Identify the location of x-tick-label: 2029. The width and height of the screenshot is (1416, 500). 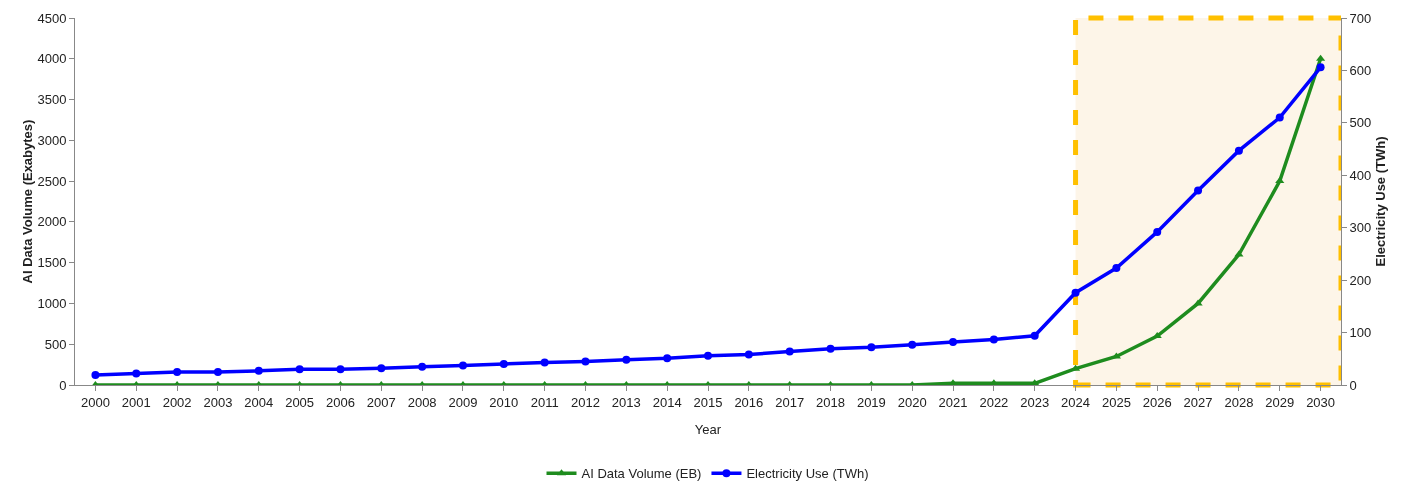
(1280, 402).